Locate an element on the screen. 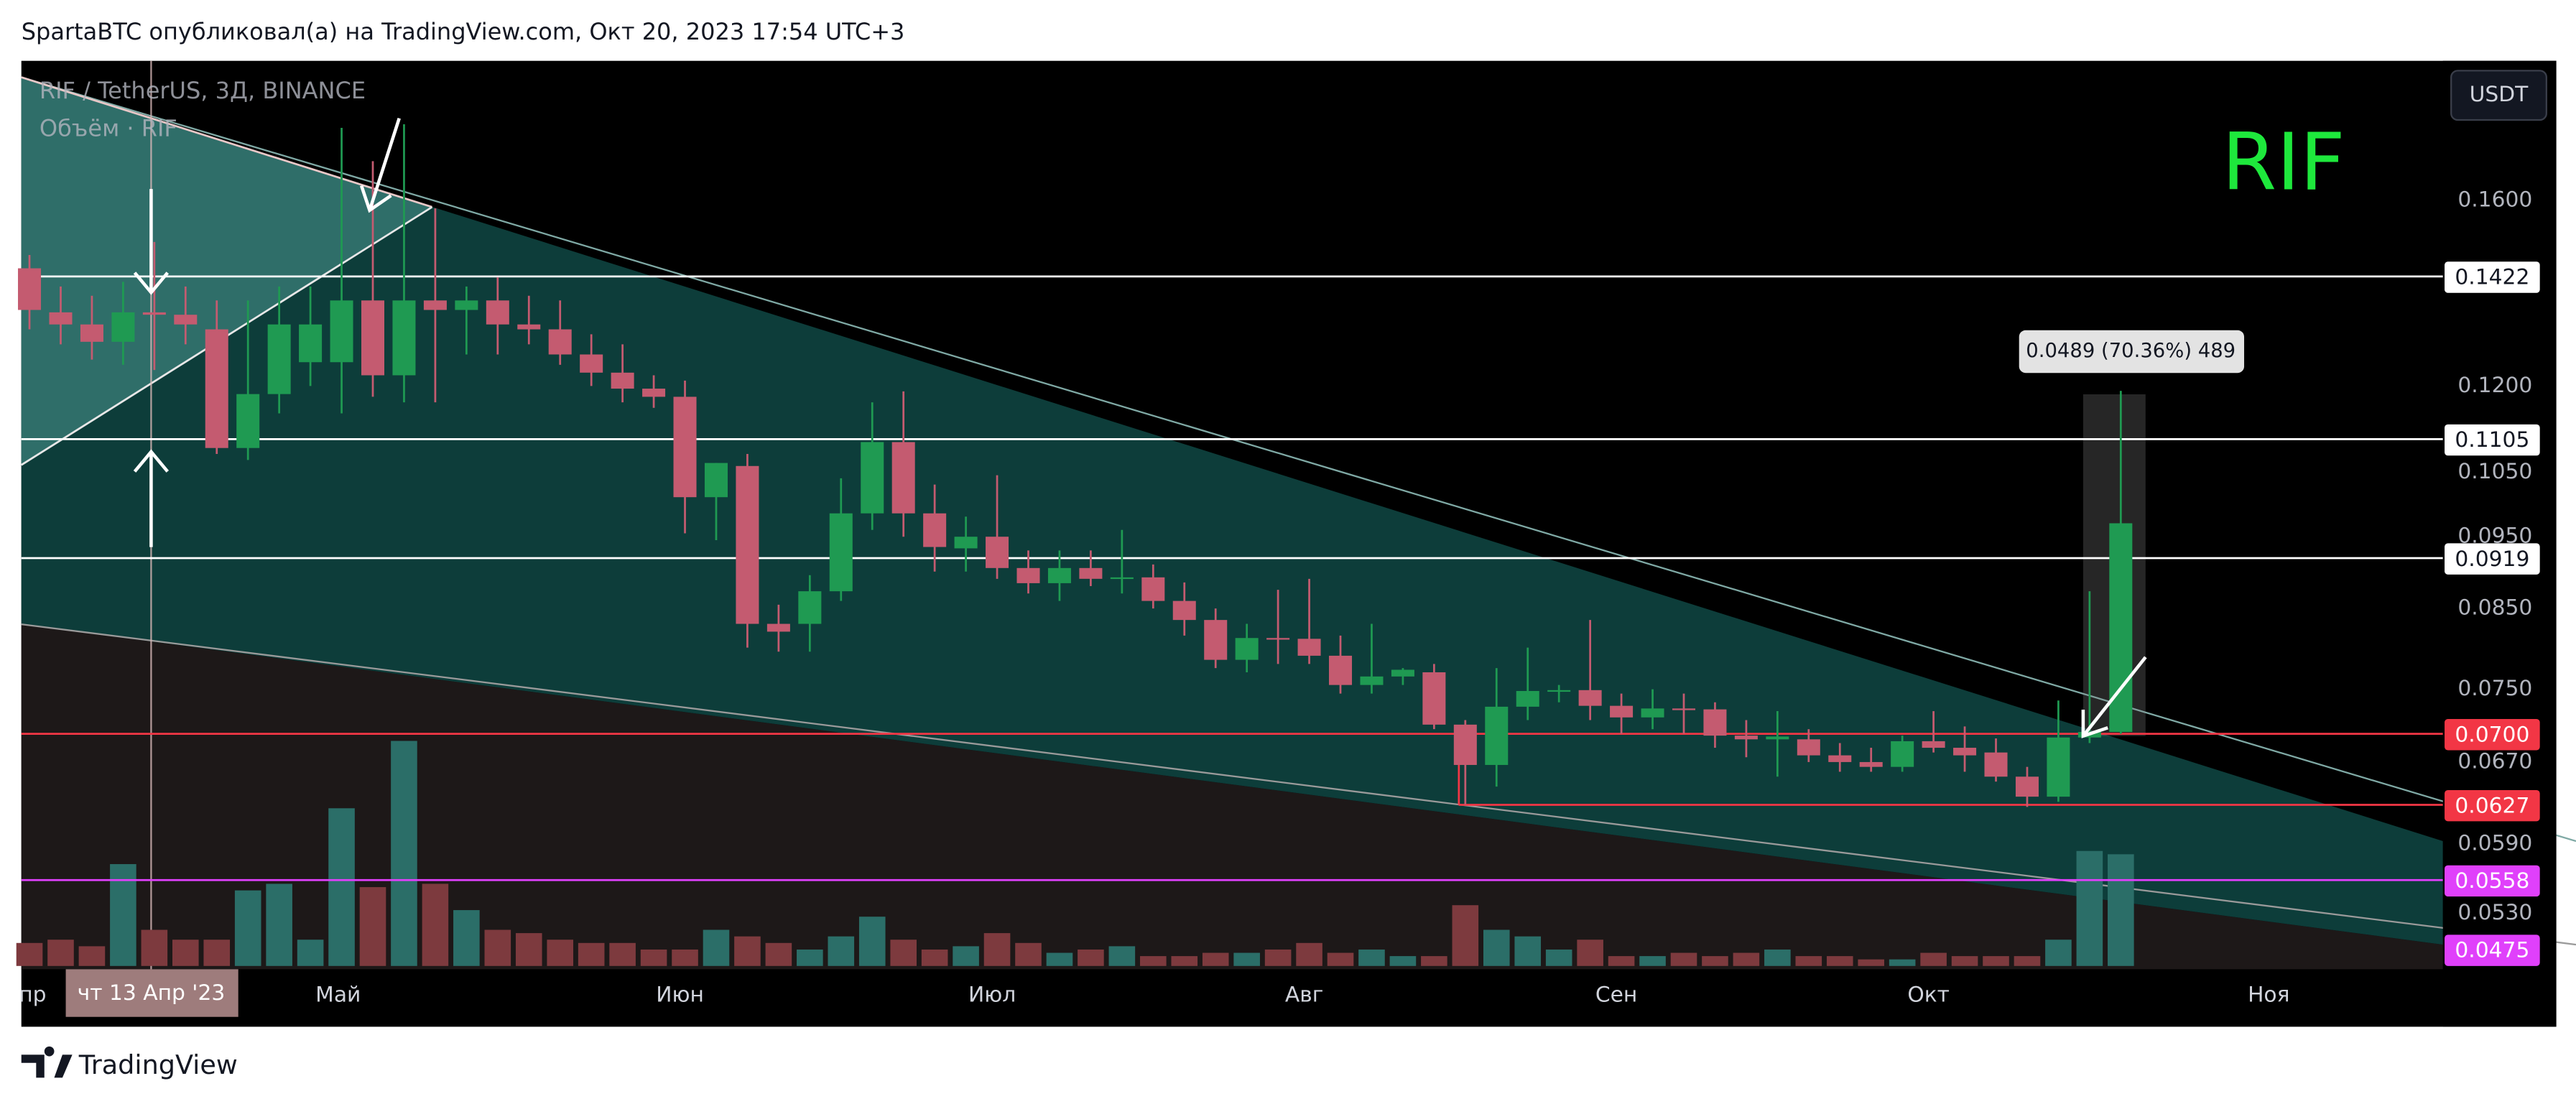 The width and height of the screenshot is (2576, 1104). currency-button is located at coordinates (2498, 95).